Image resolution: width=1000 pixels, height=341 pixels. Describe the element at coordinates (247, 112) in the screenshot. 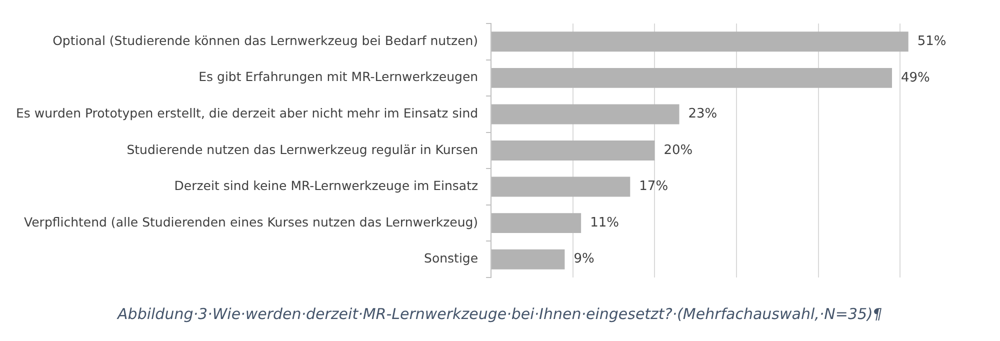

I see `y-tick-label: Es wurden Prototypen erstellt, die derzeit aber nicht mehr im Einsatz sind` at that location.